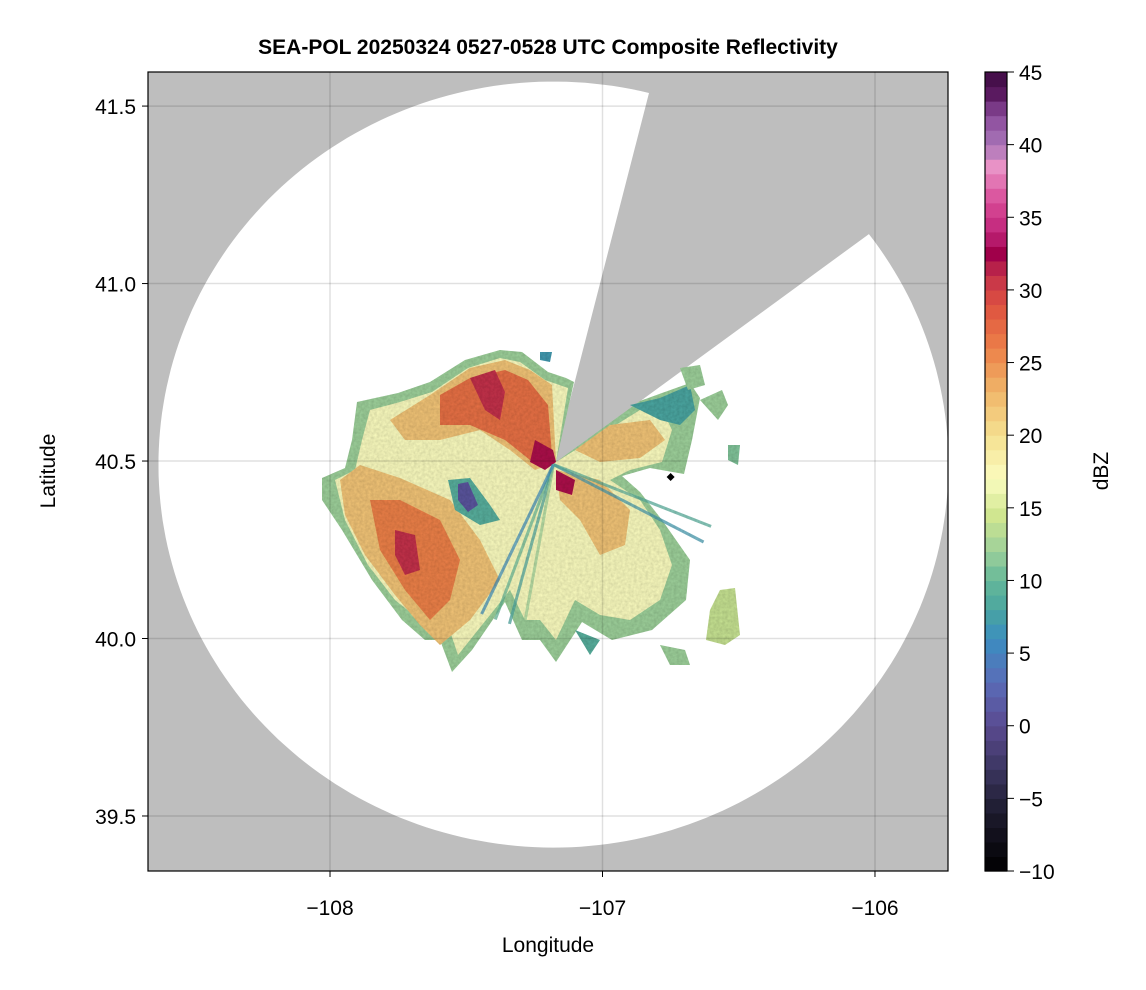 This screenshot has height=990, width=1146. I want to click on y-tick-label: 39.5, so click(115, 817).